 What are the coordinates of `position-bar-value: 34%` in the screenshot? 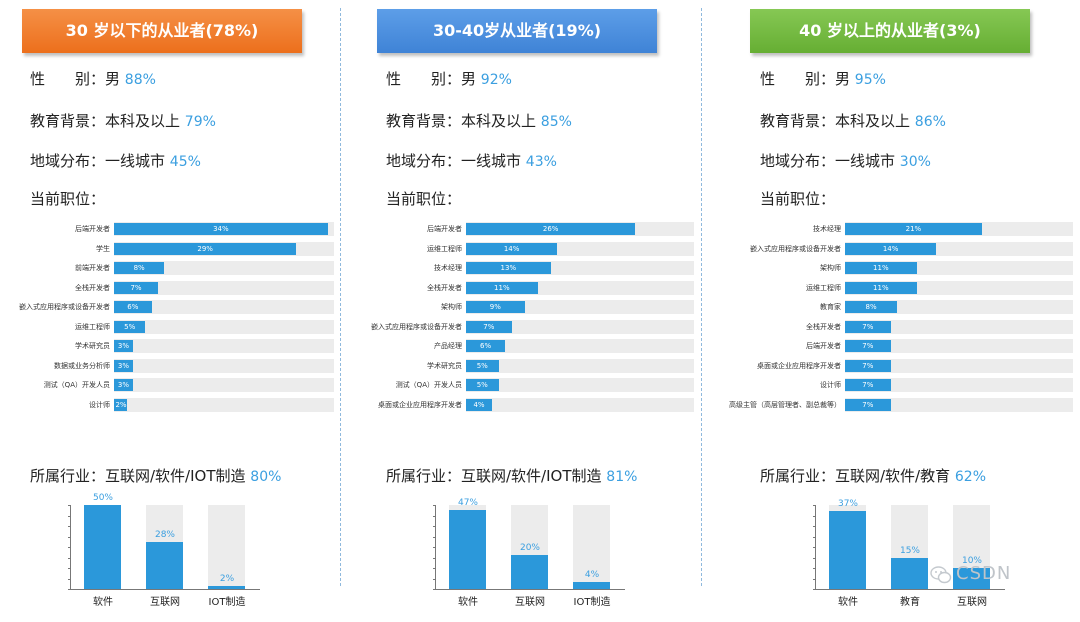 It's located at (221, 229).